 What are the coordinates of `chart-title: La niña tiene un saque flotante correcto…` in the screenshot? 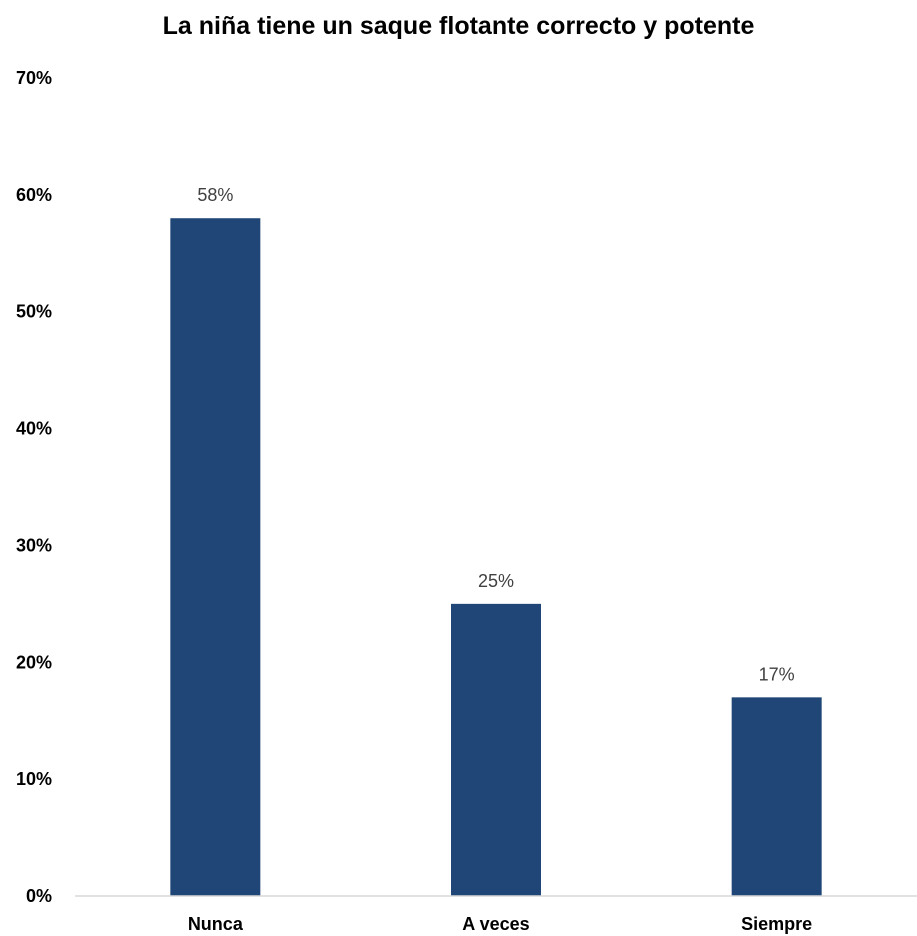 It's located at (458, 26).